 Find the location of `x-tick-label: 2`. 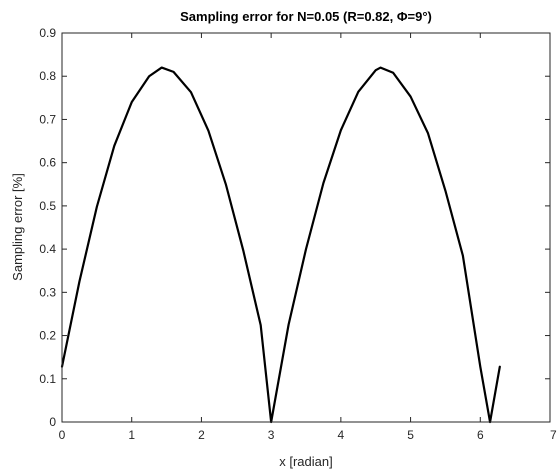

x-tick-label: 2 is located at coordinates (201, 435).